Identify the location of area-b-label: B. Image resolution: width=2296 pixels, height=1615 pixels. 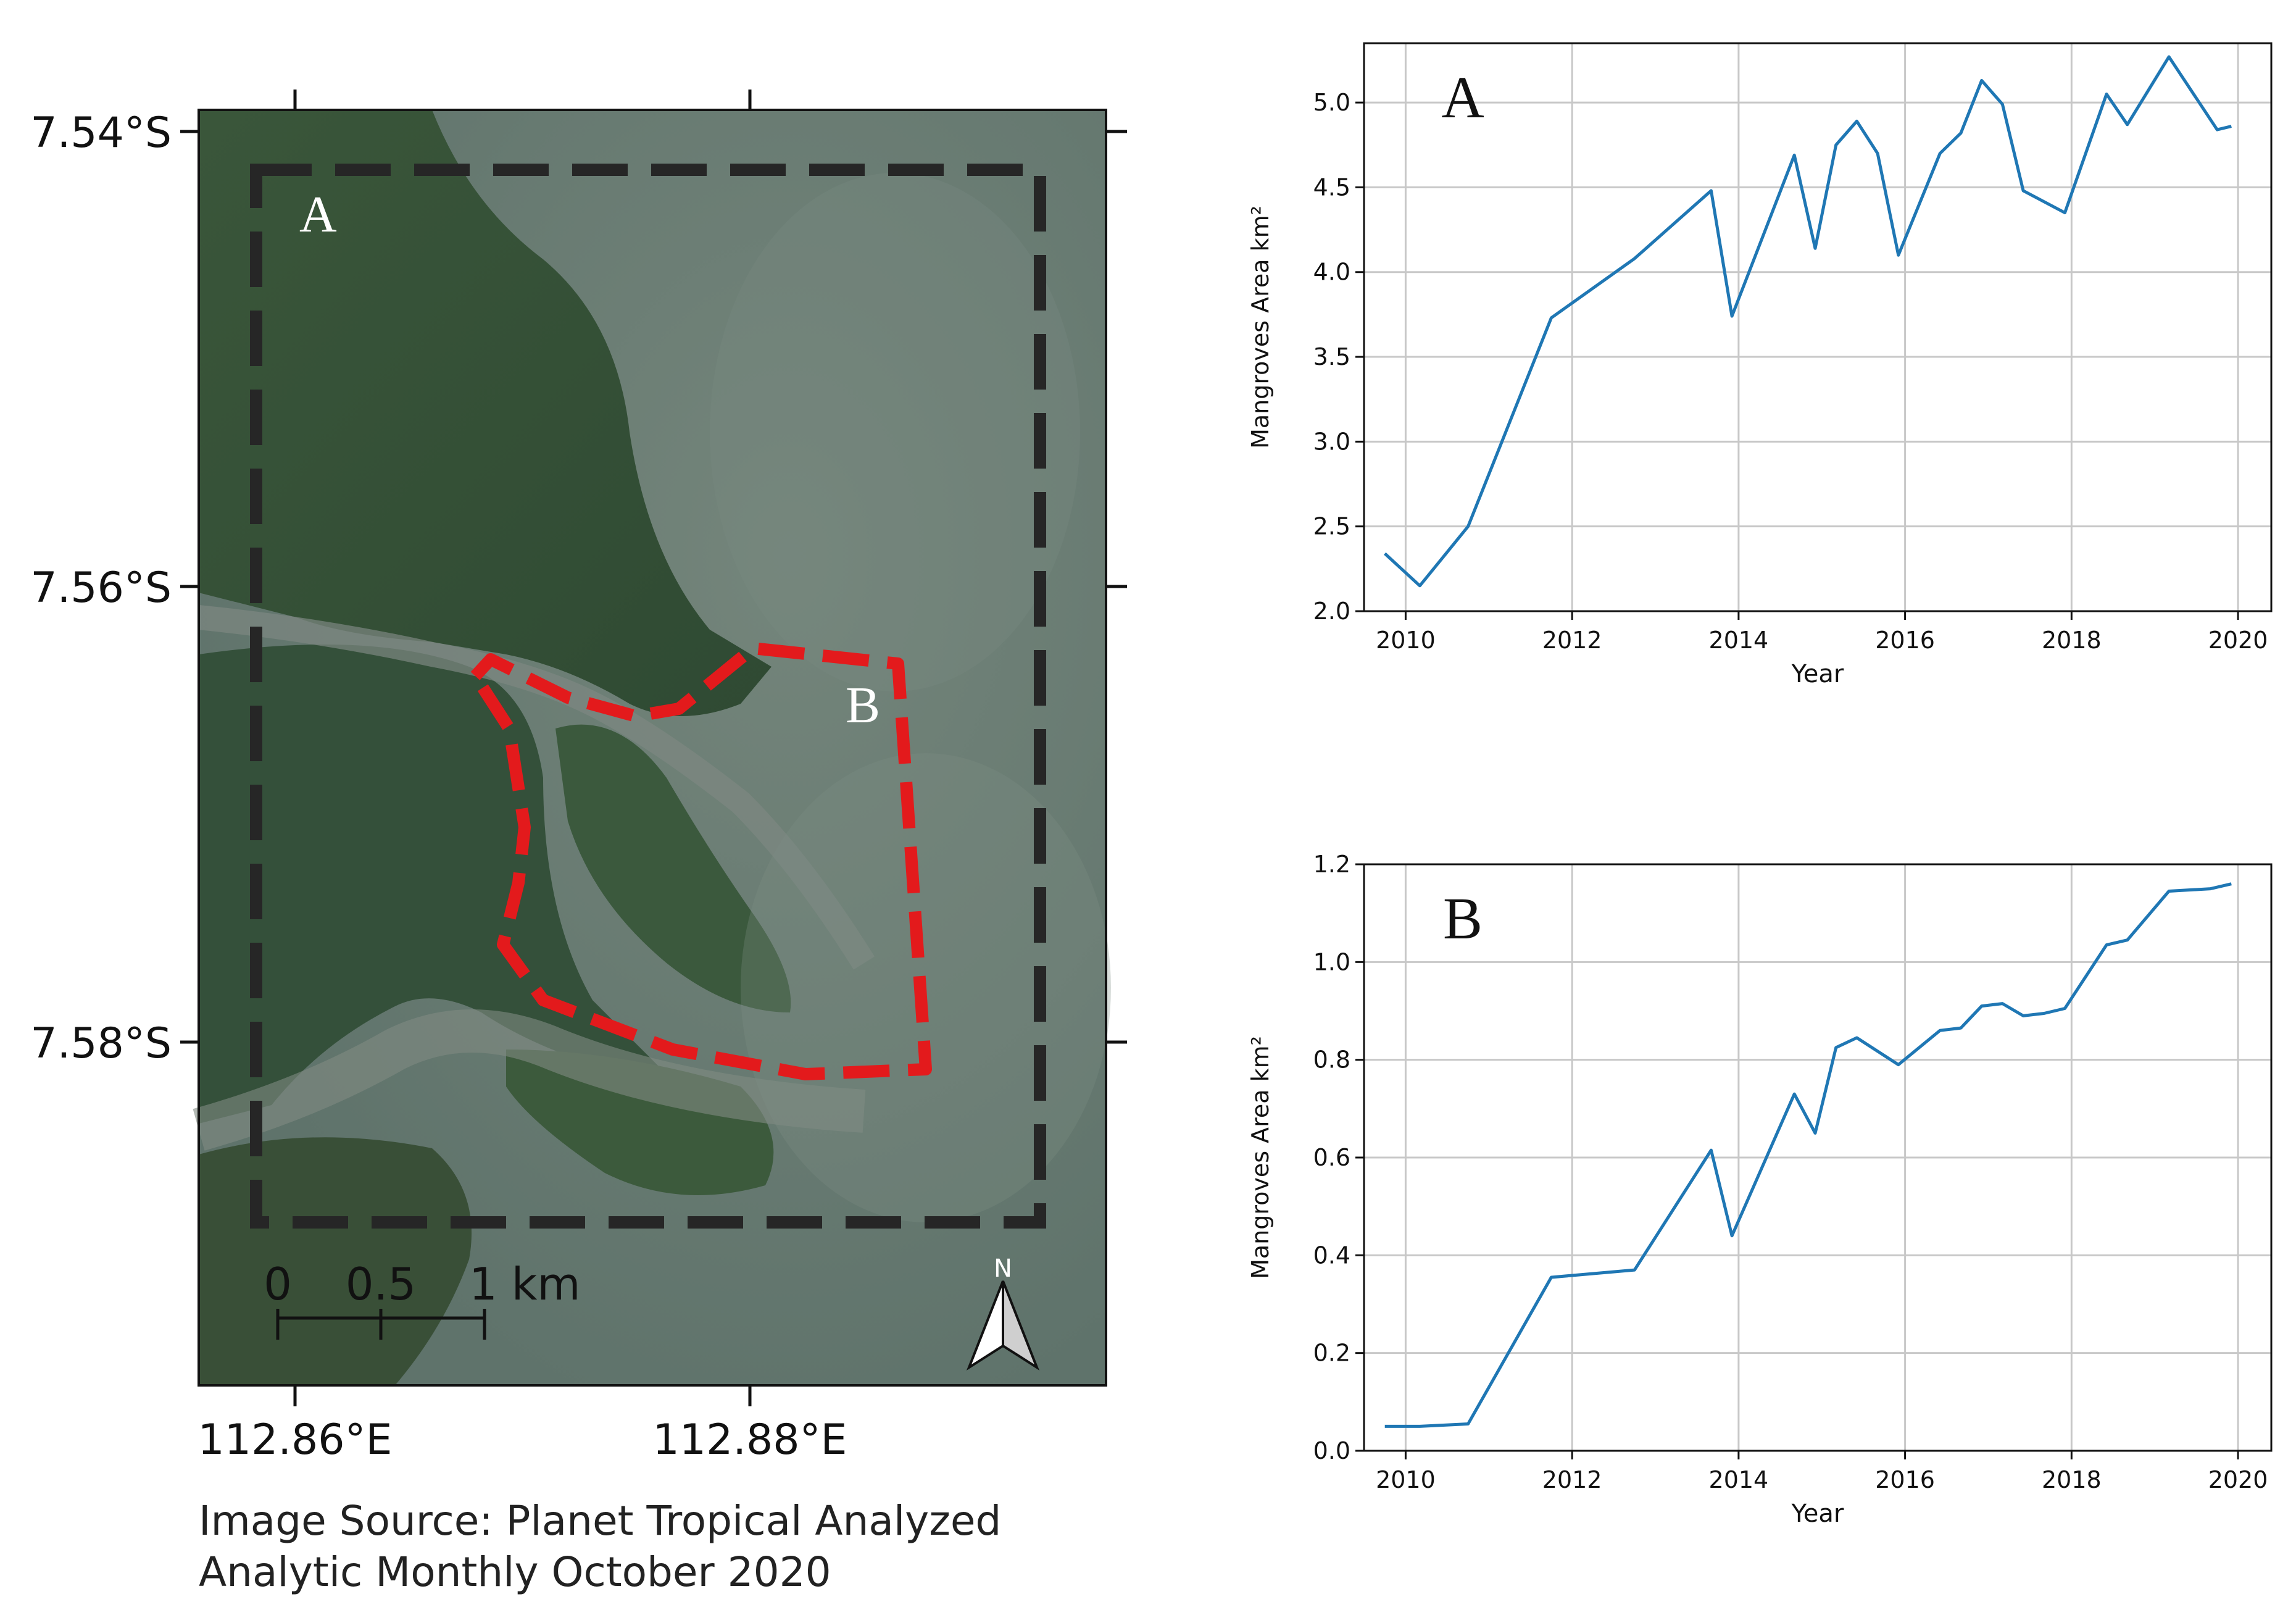
(863, 705).